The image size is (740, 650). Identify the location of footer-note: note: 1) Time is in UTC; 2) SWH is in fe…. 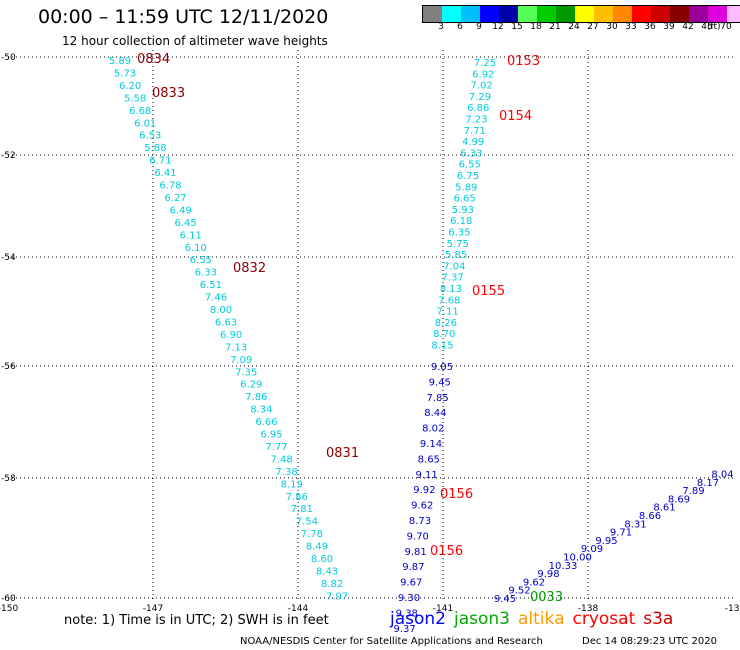
(196, 620).